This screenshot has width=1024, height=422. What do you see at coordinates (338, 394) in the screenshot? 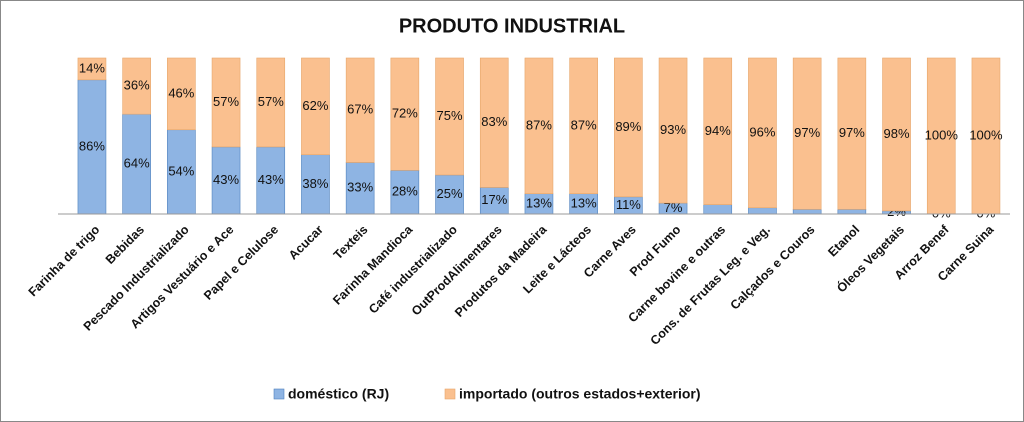
I see `legend-label: doméstico (RJ)` at bounding box center [338, 394].